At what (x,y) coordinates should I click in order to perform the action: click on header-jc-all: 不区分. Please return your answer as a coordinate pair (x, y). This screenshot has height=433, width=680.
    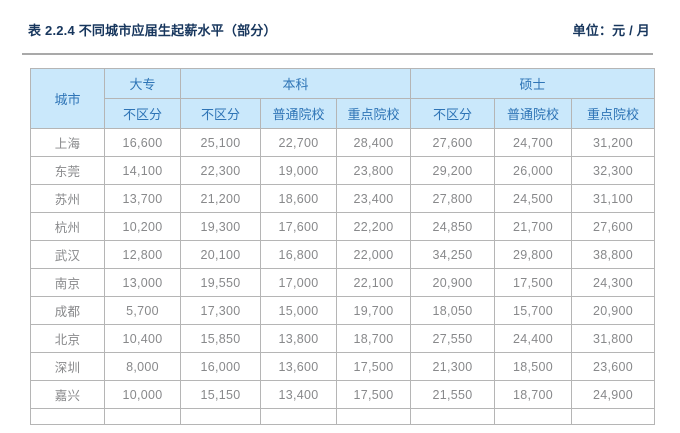
    Looking at the image, I should click on (142, 113).